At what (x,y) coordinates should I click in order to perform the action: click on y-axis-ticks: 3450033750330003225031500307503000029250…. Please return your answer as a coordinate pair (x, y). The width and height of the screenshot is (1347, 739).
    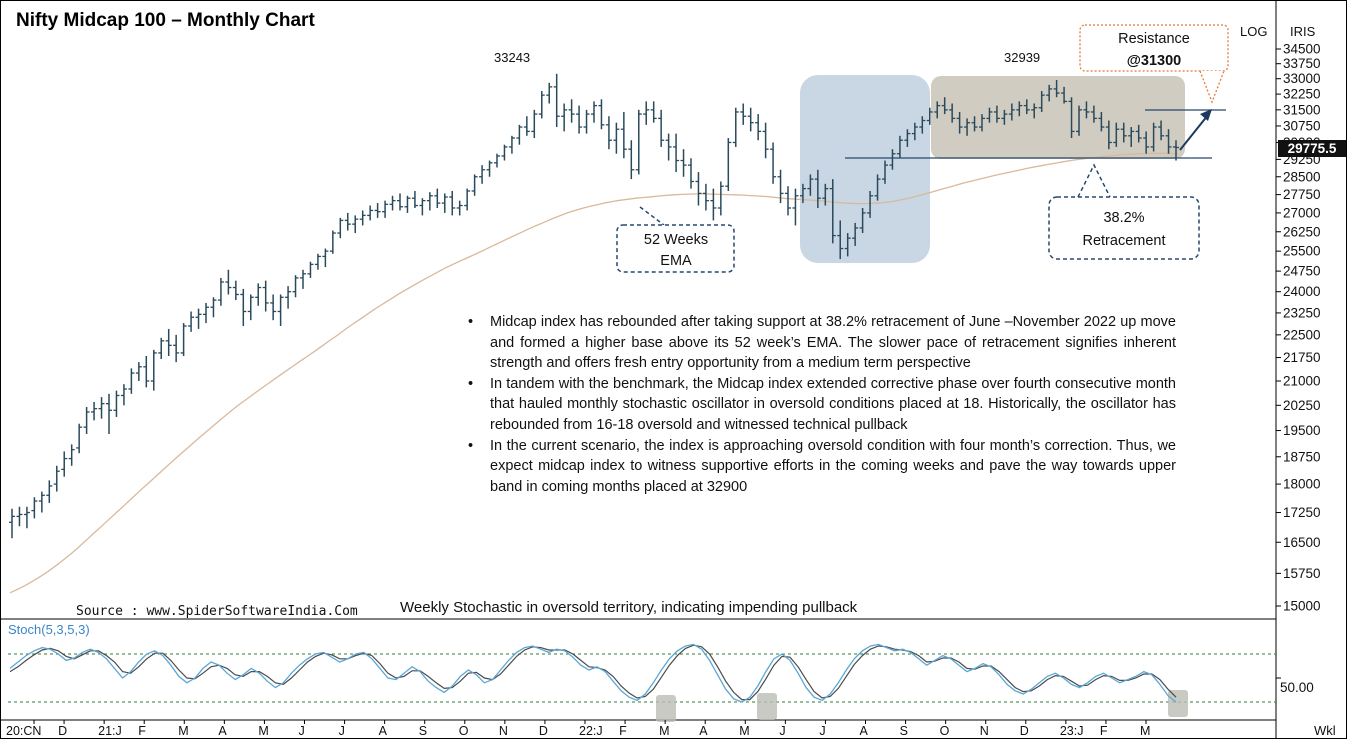
    Looking at the image, I should click on (1298, 328).